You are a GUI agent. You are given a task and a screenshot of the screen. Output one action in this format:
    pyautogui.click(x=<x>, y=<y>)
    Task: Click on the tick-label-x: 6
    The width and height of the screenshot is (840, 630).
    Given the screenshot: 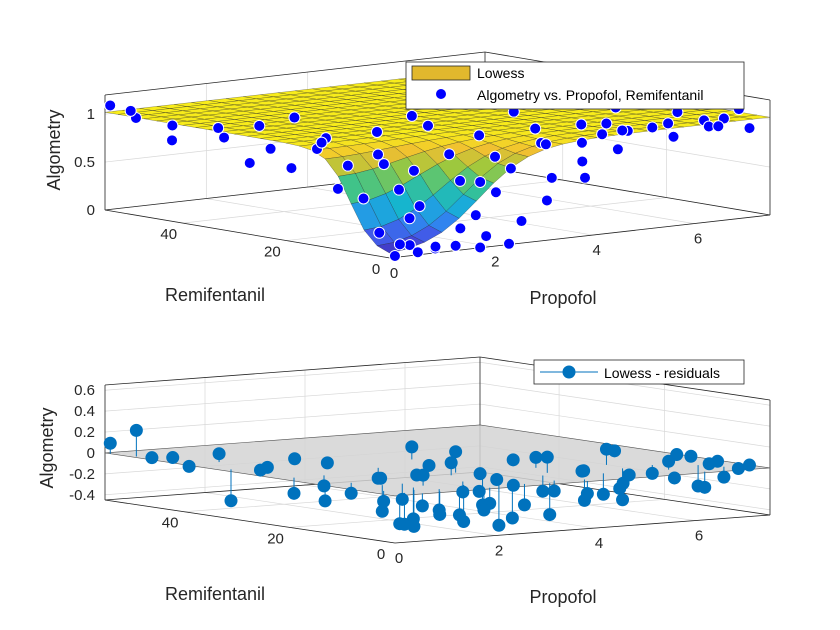 What is the action you would take?
    pyautogui.click(x=698, y=239)
    